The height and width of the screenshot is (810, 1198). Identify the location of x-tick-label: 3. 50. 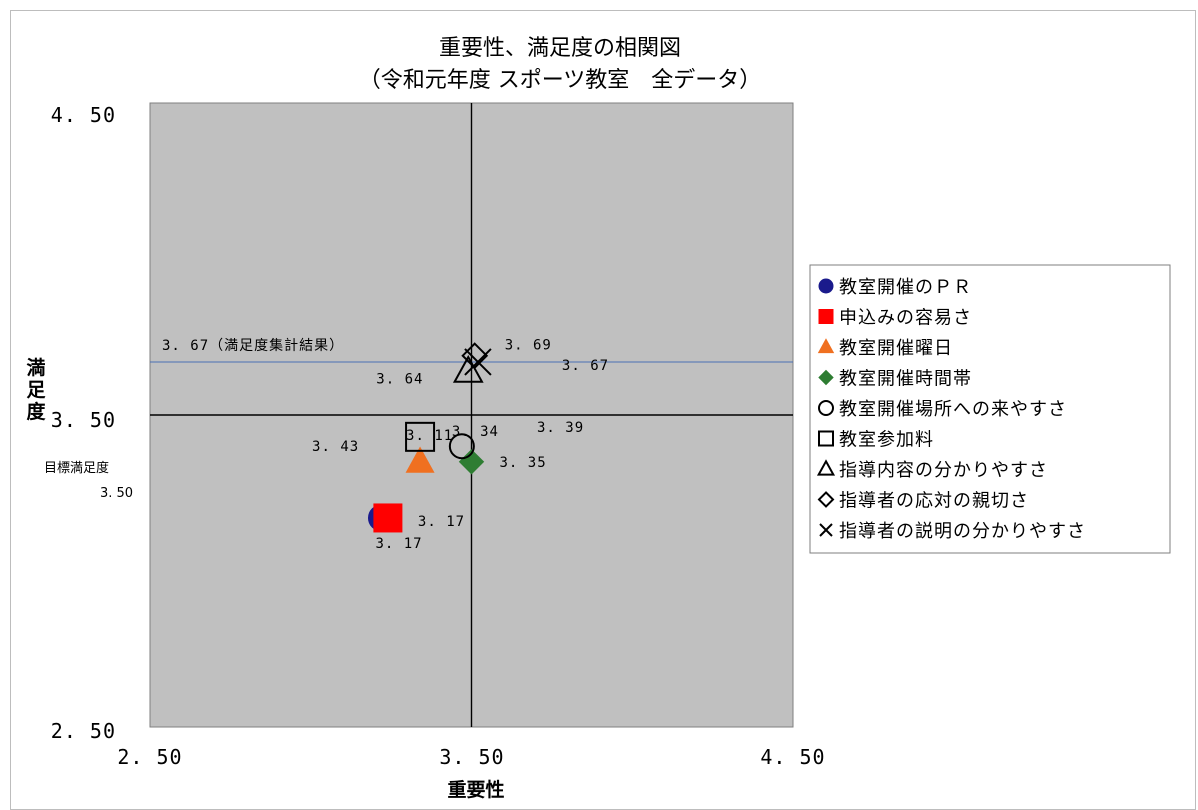
(471, 757).